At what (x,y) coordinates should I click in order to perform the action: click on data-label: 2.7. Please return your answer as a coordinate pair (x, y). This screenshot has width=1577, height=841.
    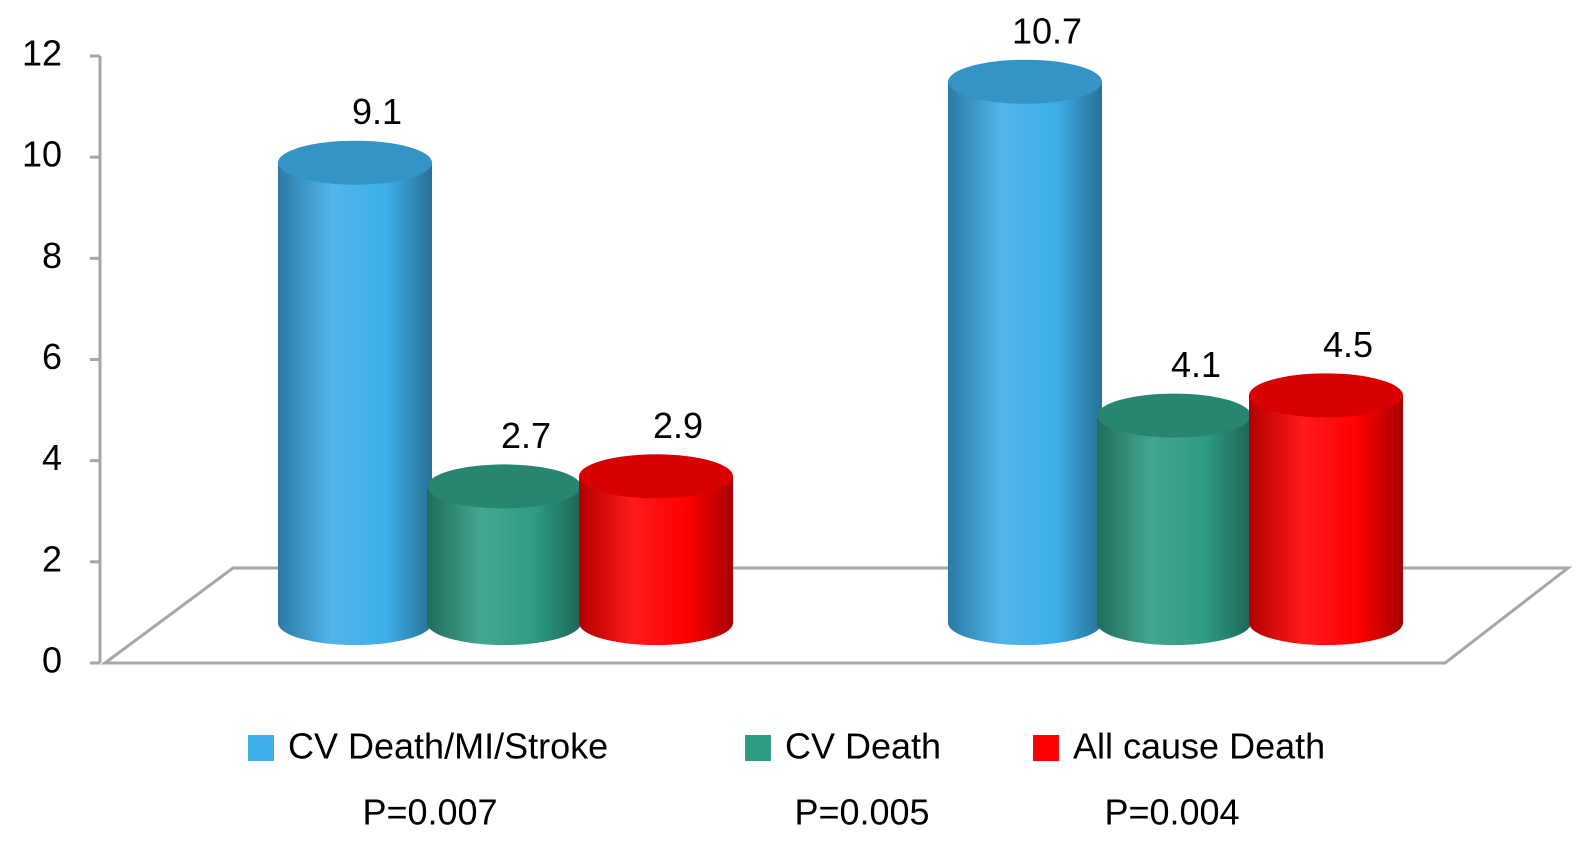
    Looking at the image, I should click on (526, 435).